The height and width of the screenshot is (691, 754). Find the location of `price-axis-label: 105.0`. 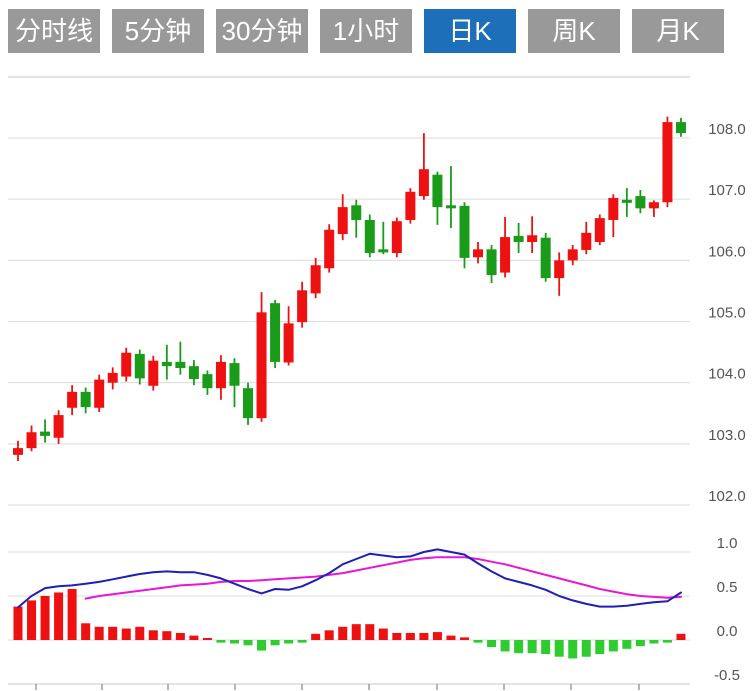

price-axis-label: 105.0 is located at coordinates (727, 313).